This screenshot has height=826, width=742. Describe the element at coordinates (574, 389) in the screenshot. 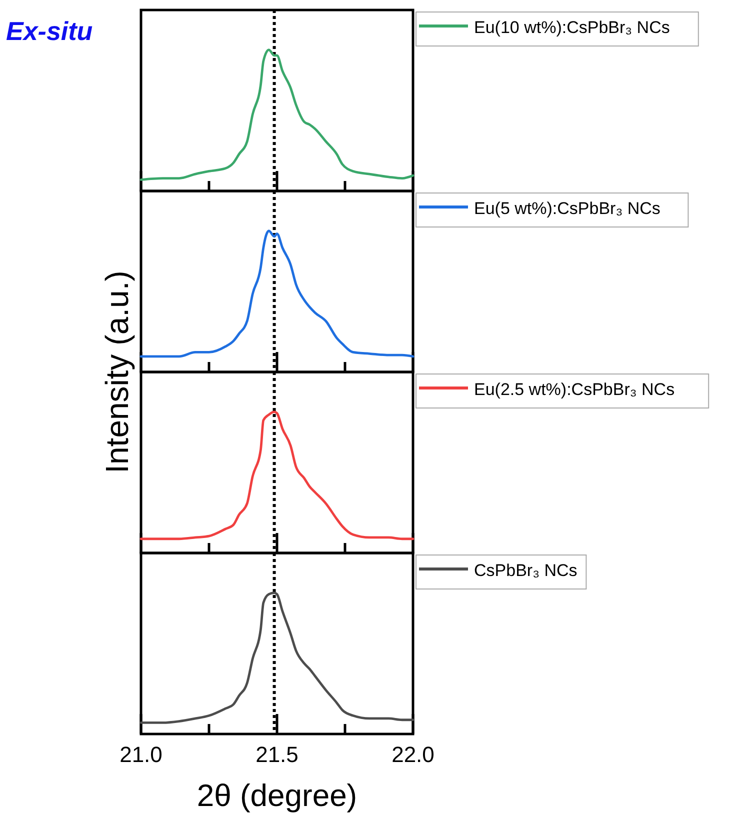

I see `legend-label: Eu(2.5 wt%):CsPbBr₃ NCs` at that location.